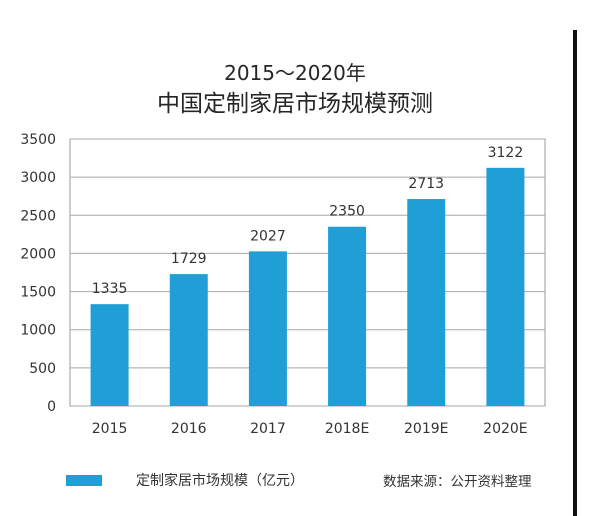  Describe the element at coordinates (189, 429) in the screenshot. I see `x-tick-label: 2016` at that location.